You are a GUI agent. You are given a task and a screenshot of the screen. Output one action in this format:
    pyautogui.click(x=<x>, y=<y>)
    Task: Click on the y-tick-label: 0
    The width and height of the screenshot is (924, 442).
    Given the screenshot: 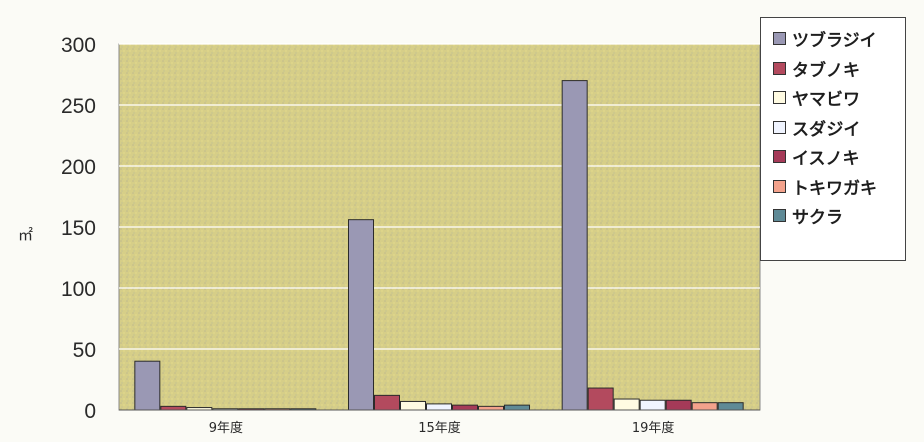 What is the action you would take?
    pyautogui.click(x=90, y=411)
    